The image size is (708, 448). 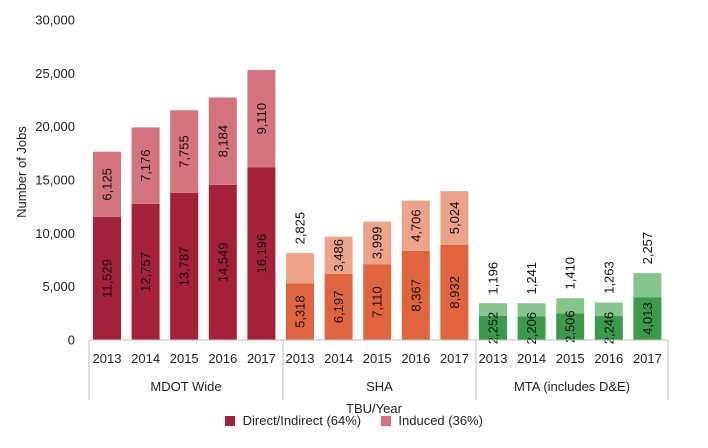 What do you see at coordinates (58, 286) in the screenshot?
I see `y-tick-label: 5,000` at bounding box center [58, 286].